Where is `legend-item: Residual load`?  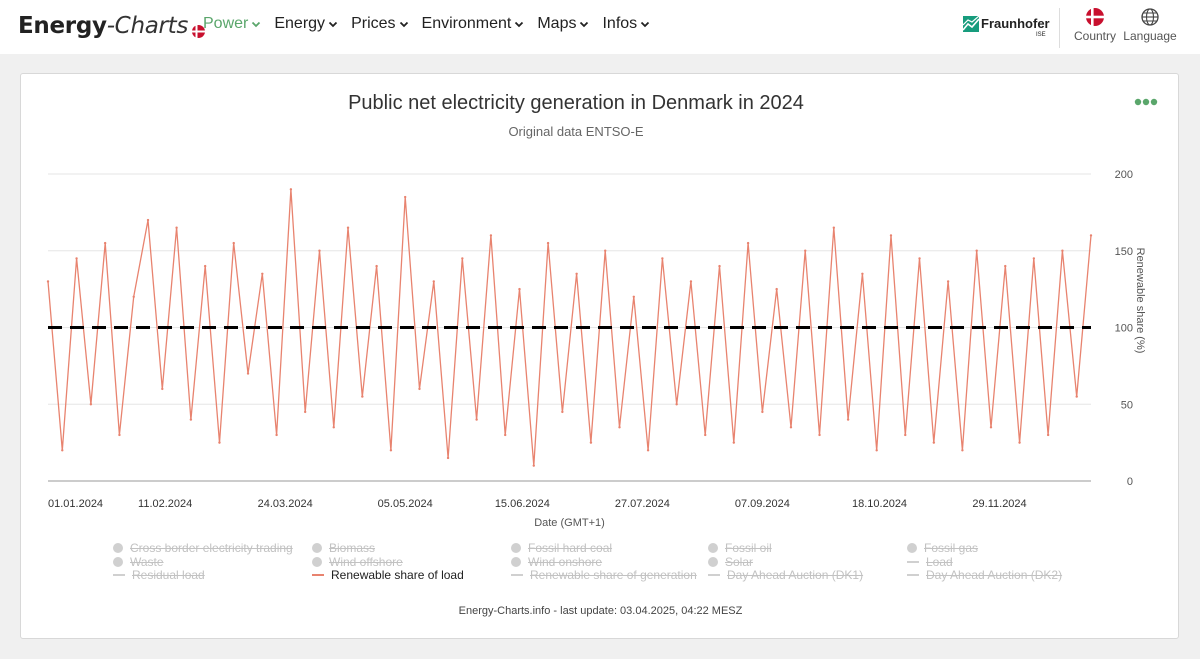
legend-item: Residual load is located at coordinates (159, 575).